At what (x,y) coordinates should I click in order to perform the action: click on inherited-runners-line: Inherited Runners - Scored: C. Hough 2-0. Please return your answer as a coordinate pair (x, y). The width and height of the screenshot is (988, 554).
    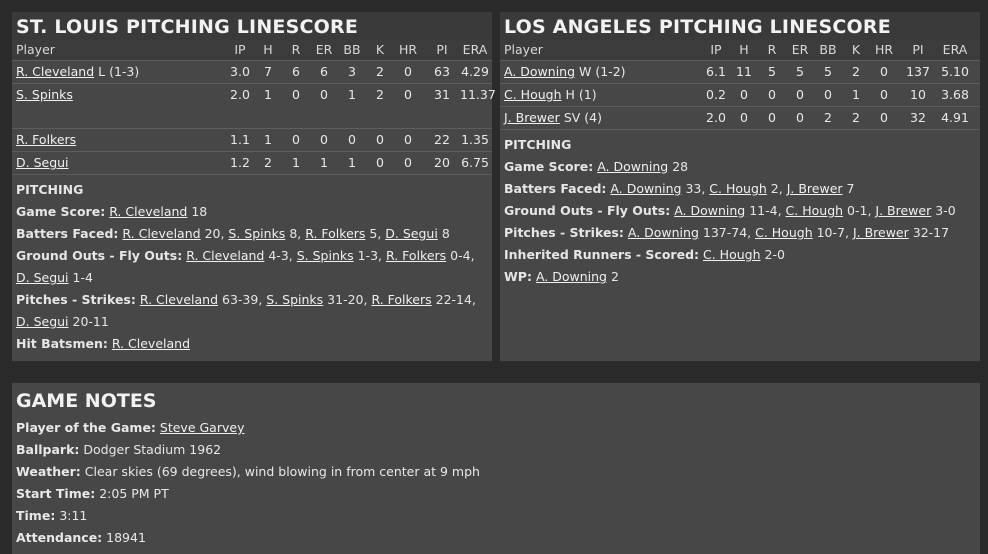
    Looking at the image, I should click on (644, 254).